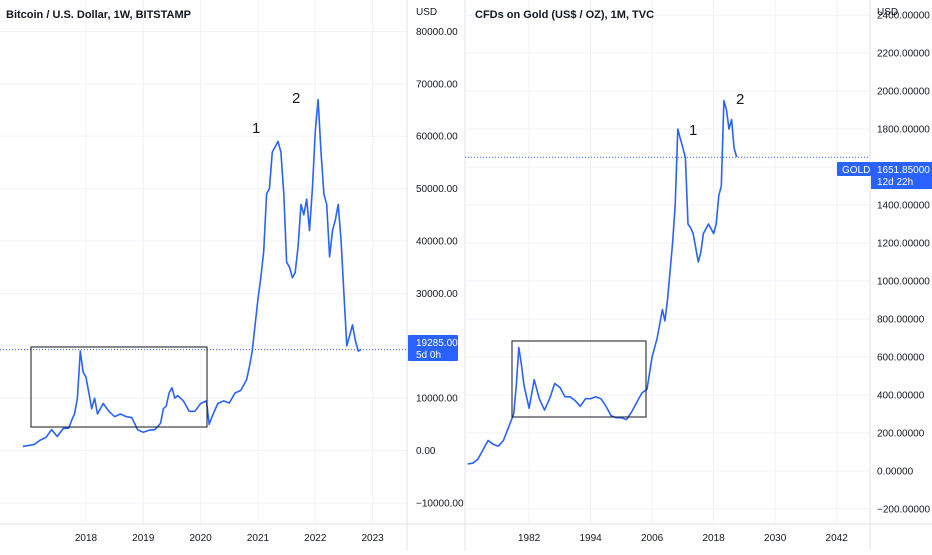 Image resolution: width=932 pixels, height=555 pixels. I want to click on btc-countdown: 5d 0h, so click(428, 355).